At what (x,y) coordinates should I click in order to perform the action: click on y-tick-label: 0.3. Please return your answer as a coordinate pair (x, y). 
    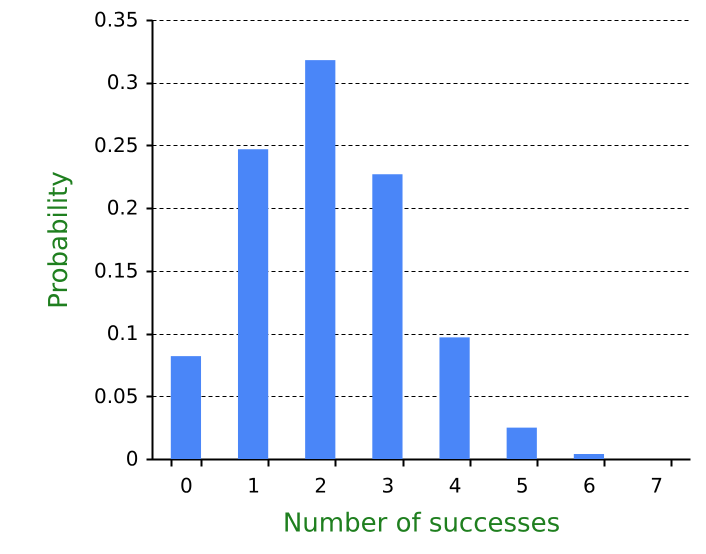
    Looking at the image, I should click on (122, 82).